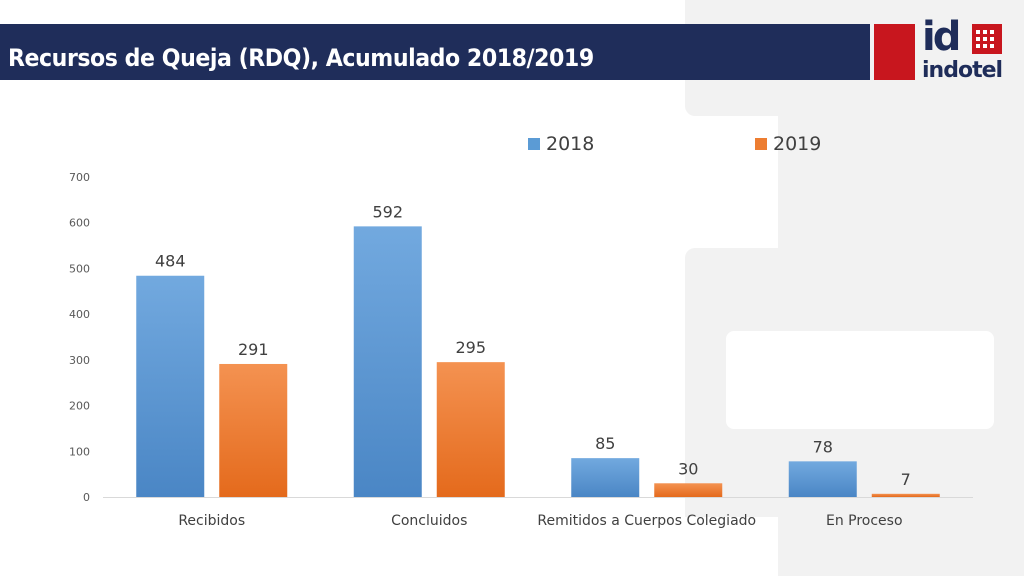 This screenshot has height=576, width=1024. What do you see at coordinates (864, 521) in the screenshot?
I see `category-label: En Proceso` at bounding box center [864, 521].